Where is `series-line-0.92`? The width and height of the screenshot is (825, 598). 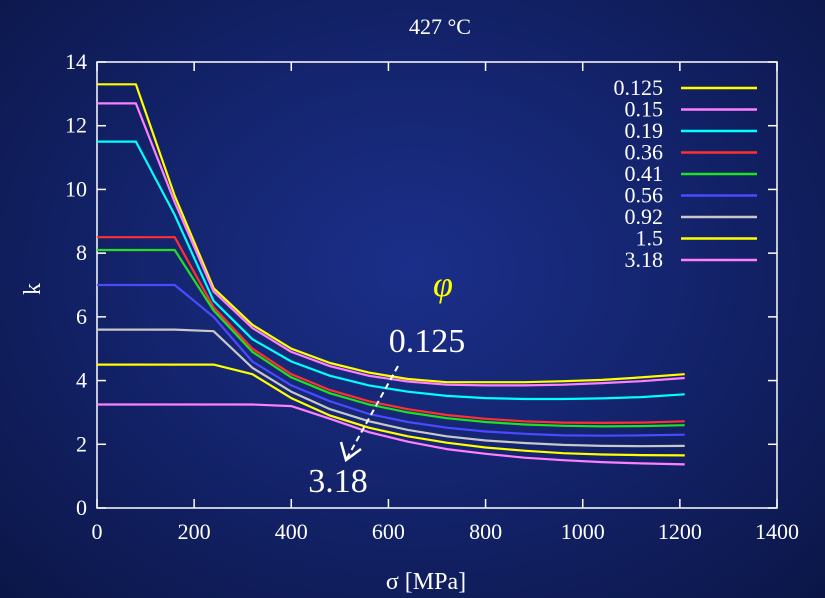
series-line-0.92 is located at coordinates (391, 388).